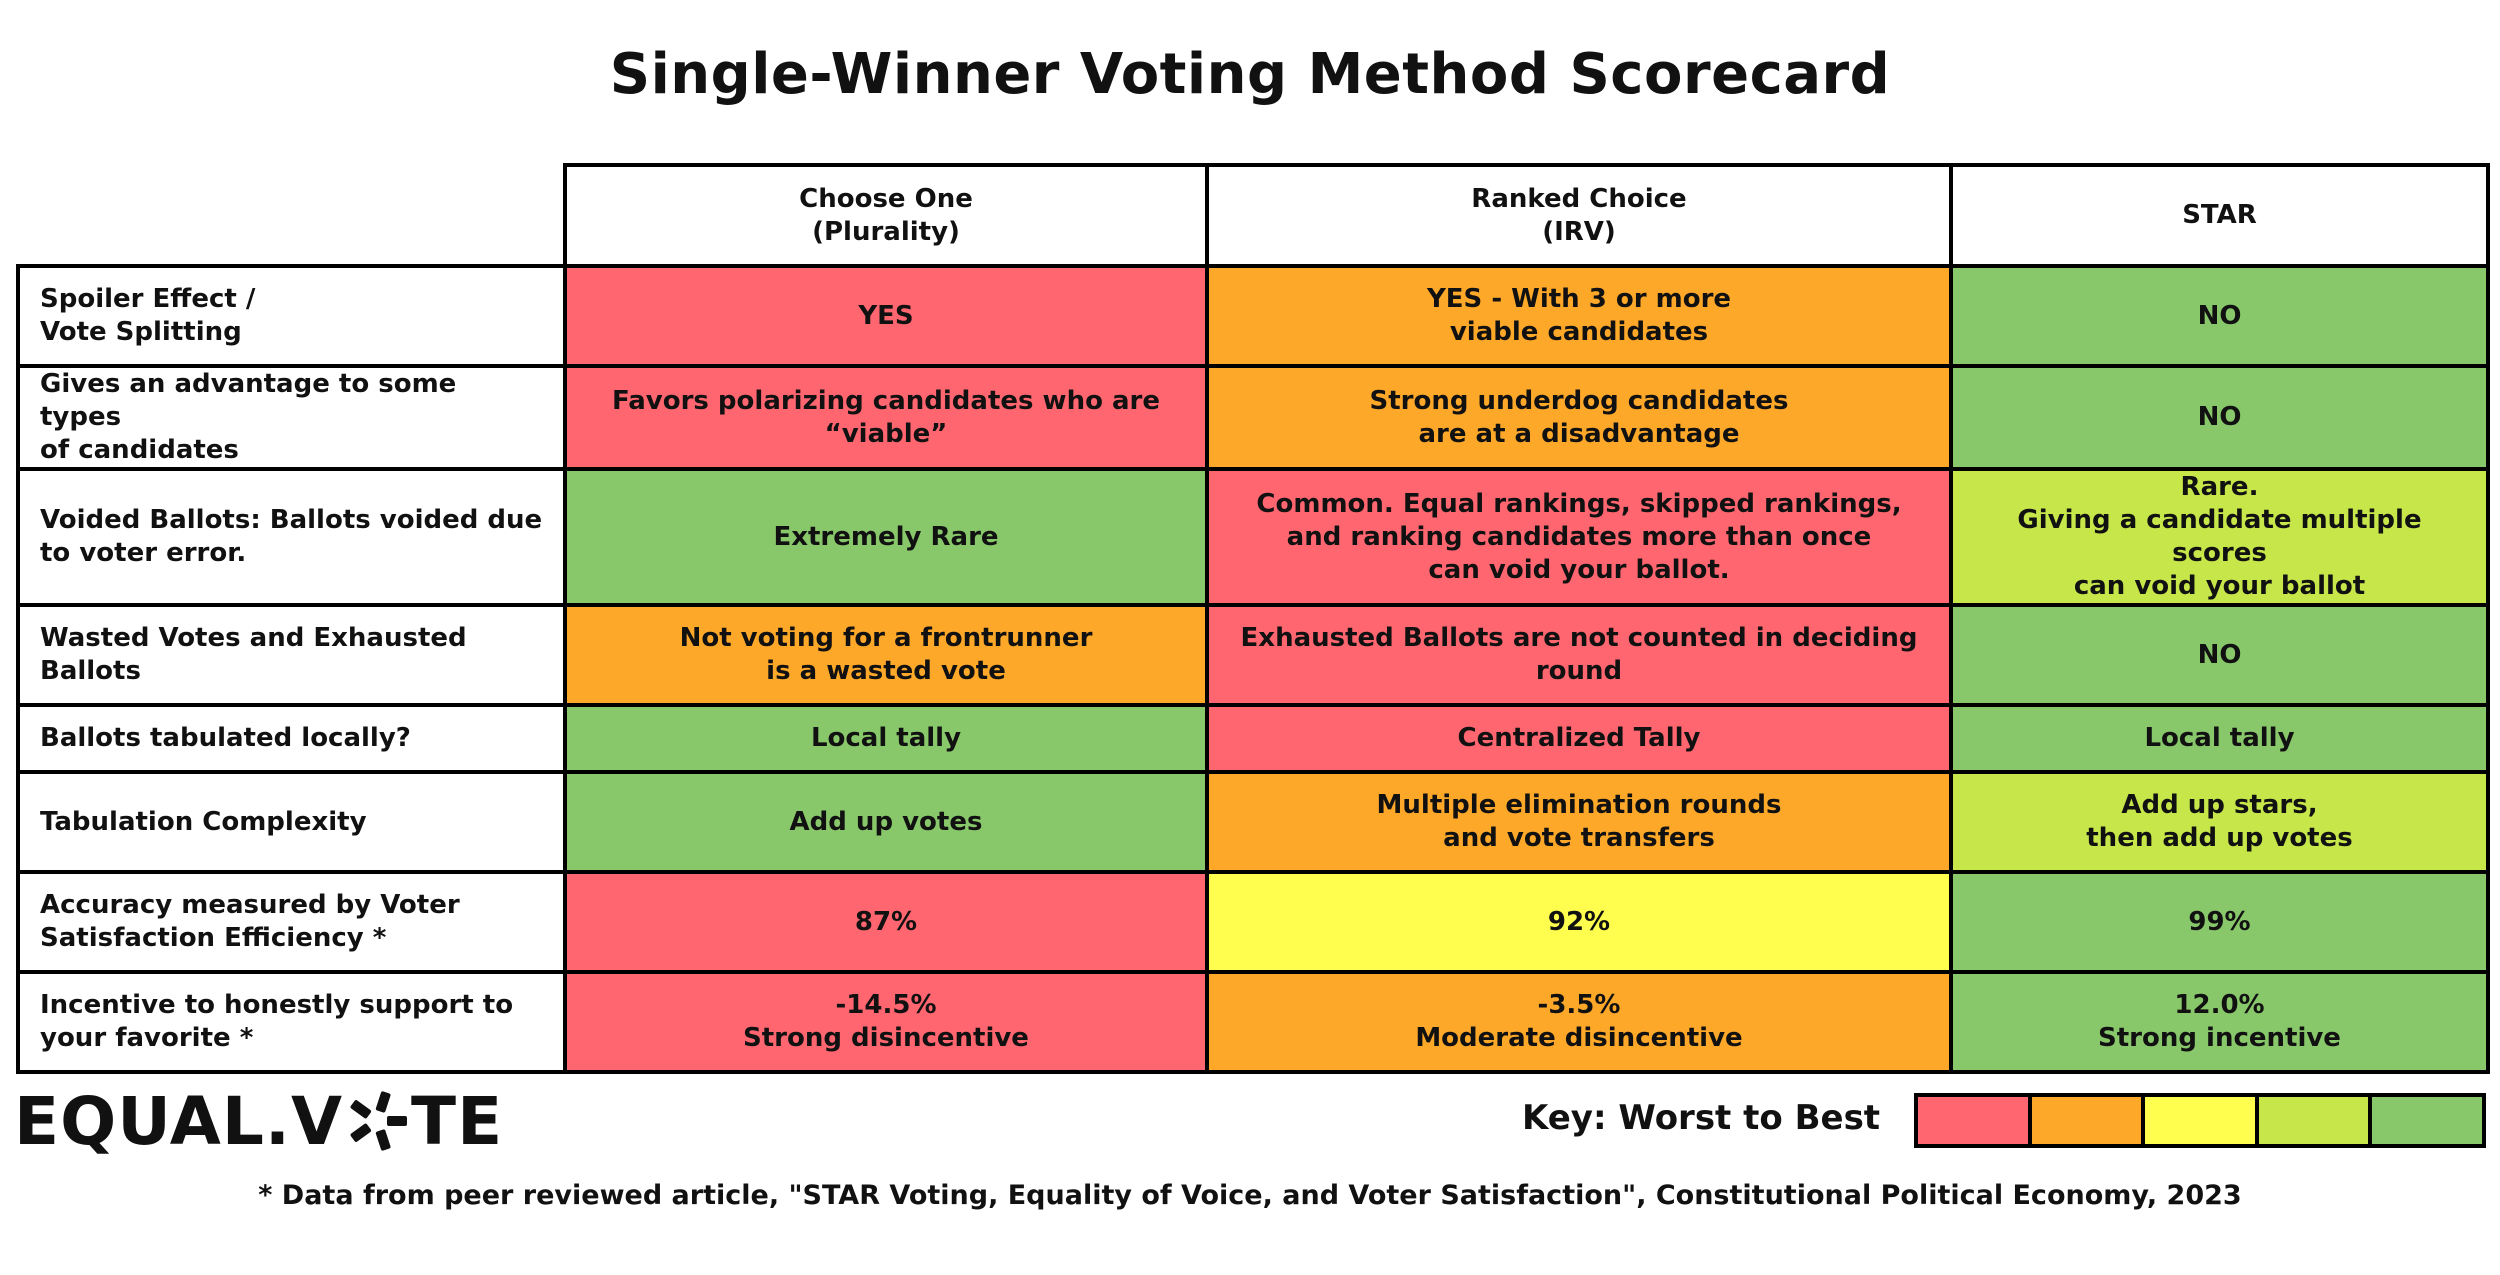 The width and height of the screenshot is (2500, 1275). What do you see at coordinates (291, 655) in the screenshot?
I see `row-label: Wasted Votes and Exhausted Ballots` at bounding box center [291, 655].